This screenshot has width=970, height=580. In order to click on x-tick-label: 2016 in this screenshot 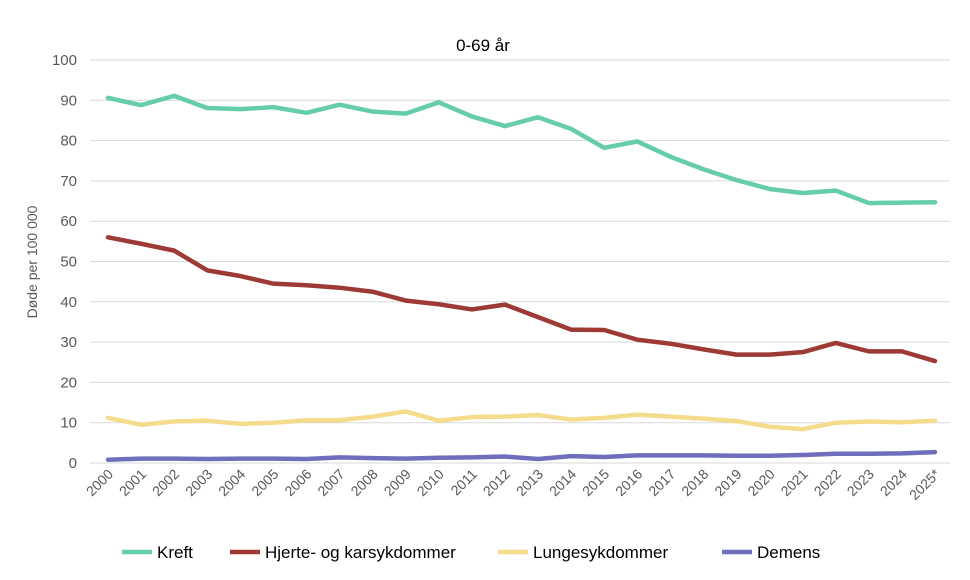, I will do `click(628, 482)`.